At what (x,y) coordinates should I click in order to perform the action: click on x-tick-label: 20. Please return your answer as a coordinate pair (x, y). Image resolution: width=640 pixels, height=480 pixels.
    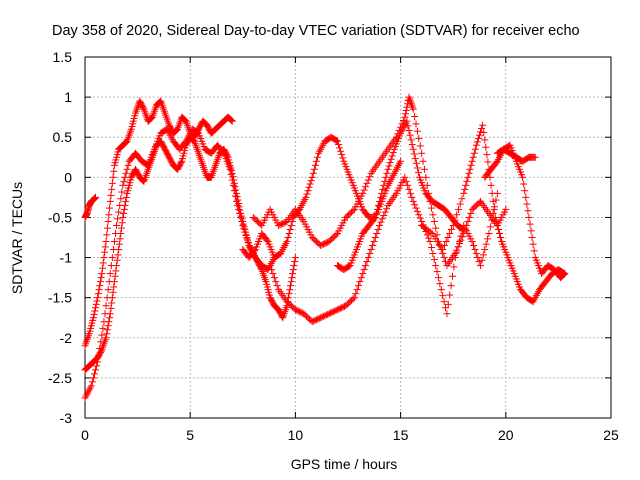
    Looking at the image, I should click on (506, 435).